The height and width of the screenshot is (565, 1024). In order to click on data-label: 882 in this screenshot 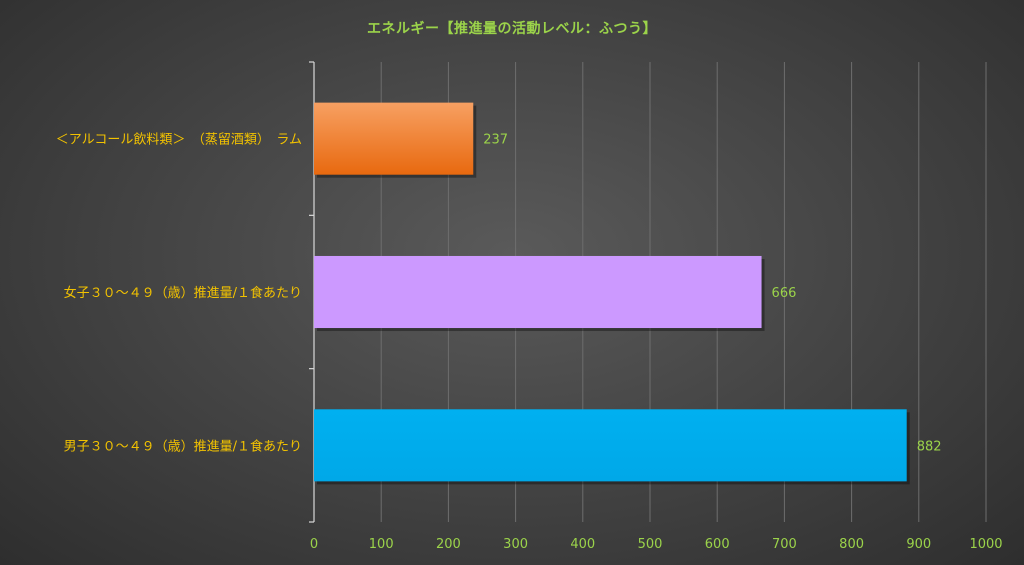, I will do `click(929, 446)`.